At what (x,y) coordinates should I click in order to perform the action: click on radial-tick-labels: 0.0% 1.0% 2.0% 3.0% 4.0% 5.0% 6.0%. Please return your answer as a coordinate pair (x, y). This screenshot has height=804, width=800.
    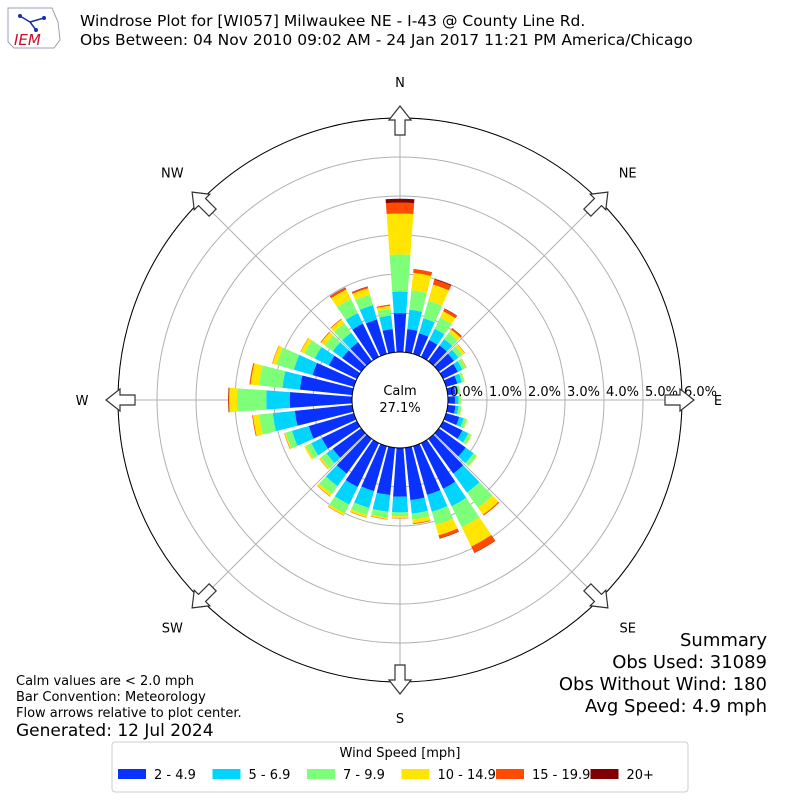
    Looking at the image, I should click on (583, 392).